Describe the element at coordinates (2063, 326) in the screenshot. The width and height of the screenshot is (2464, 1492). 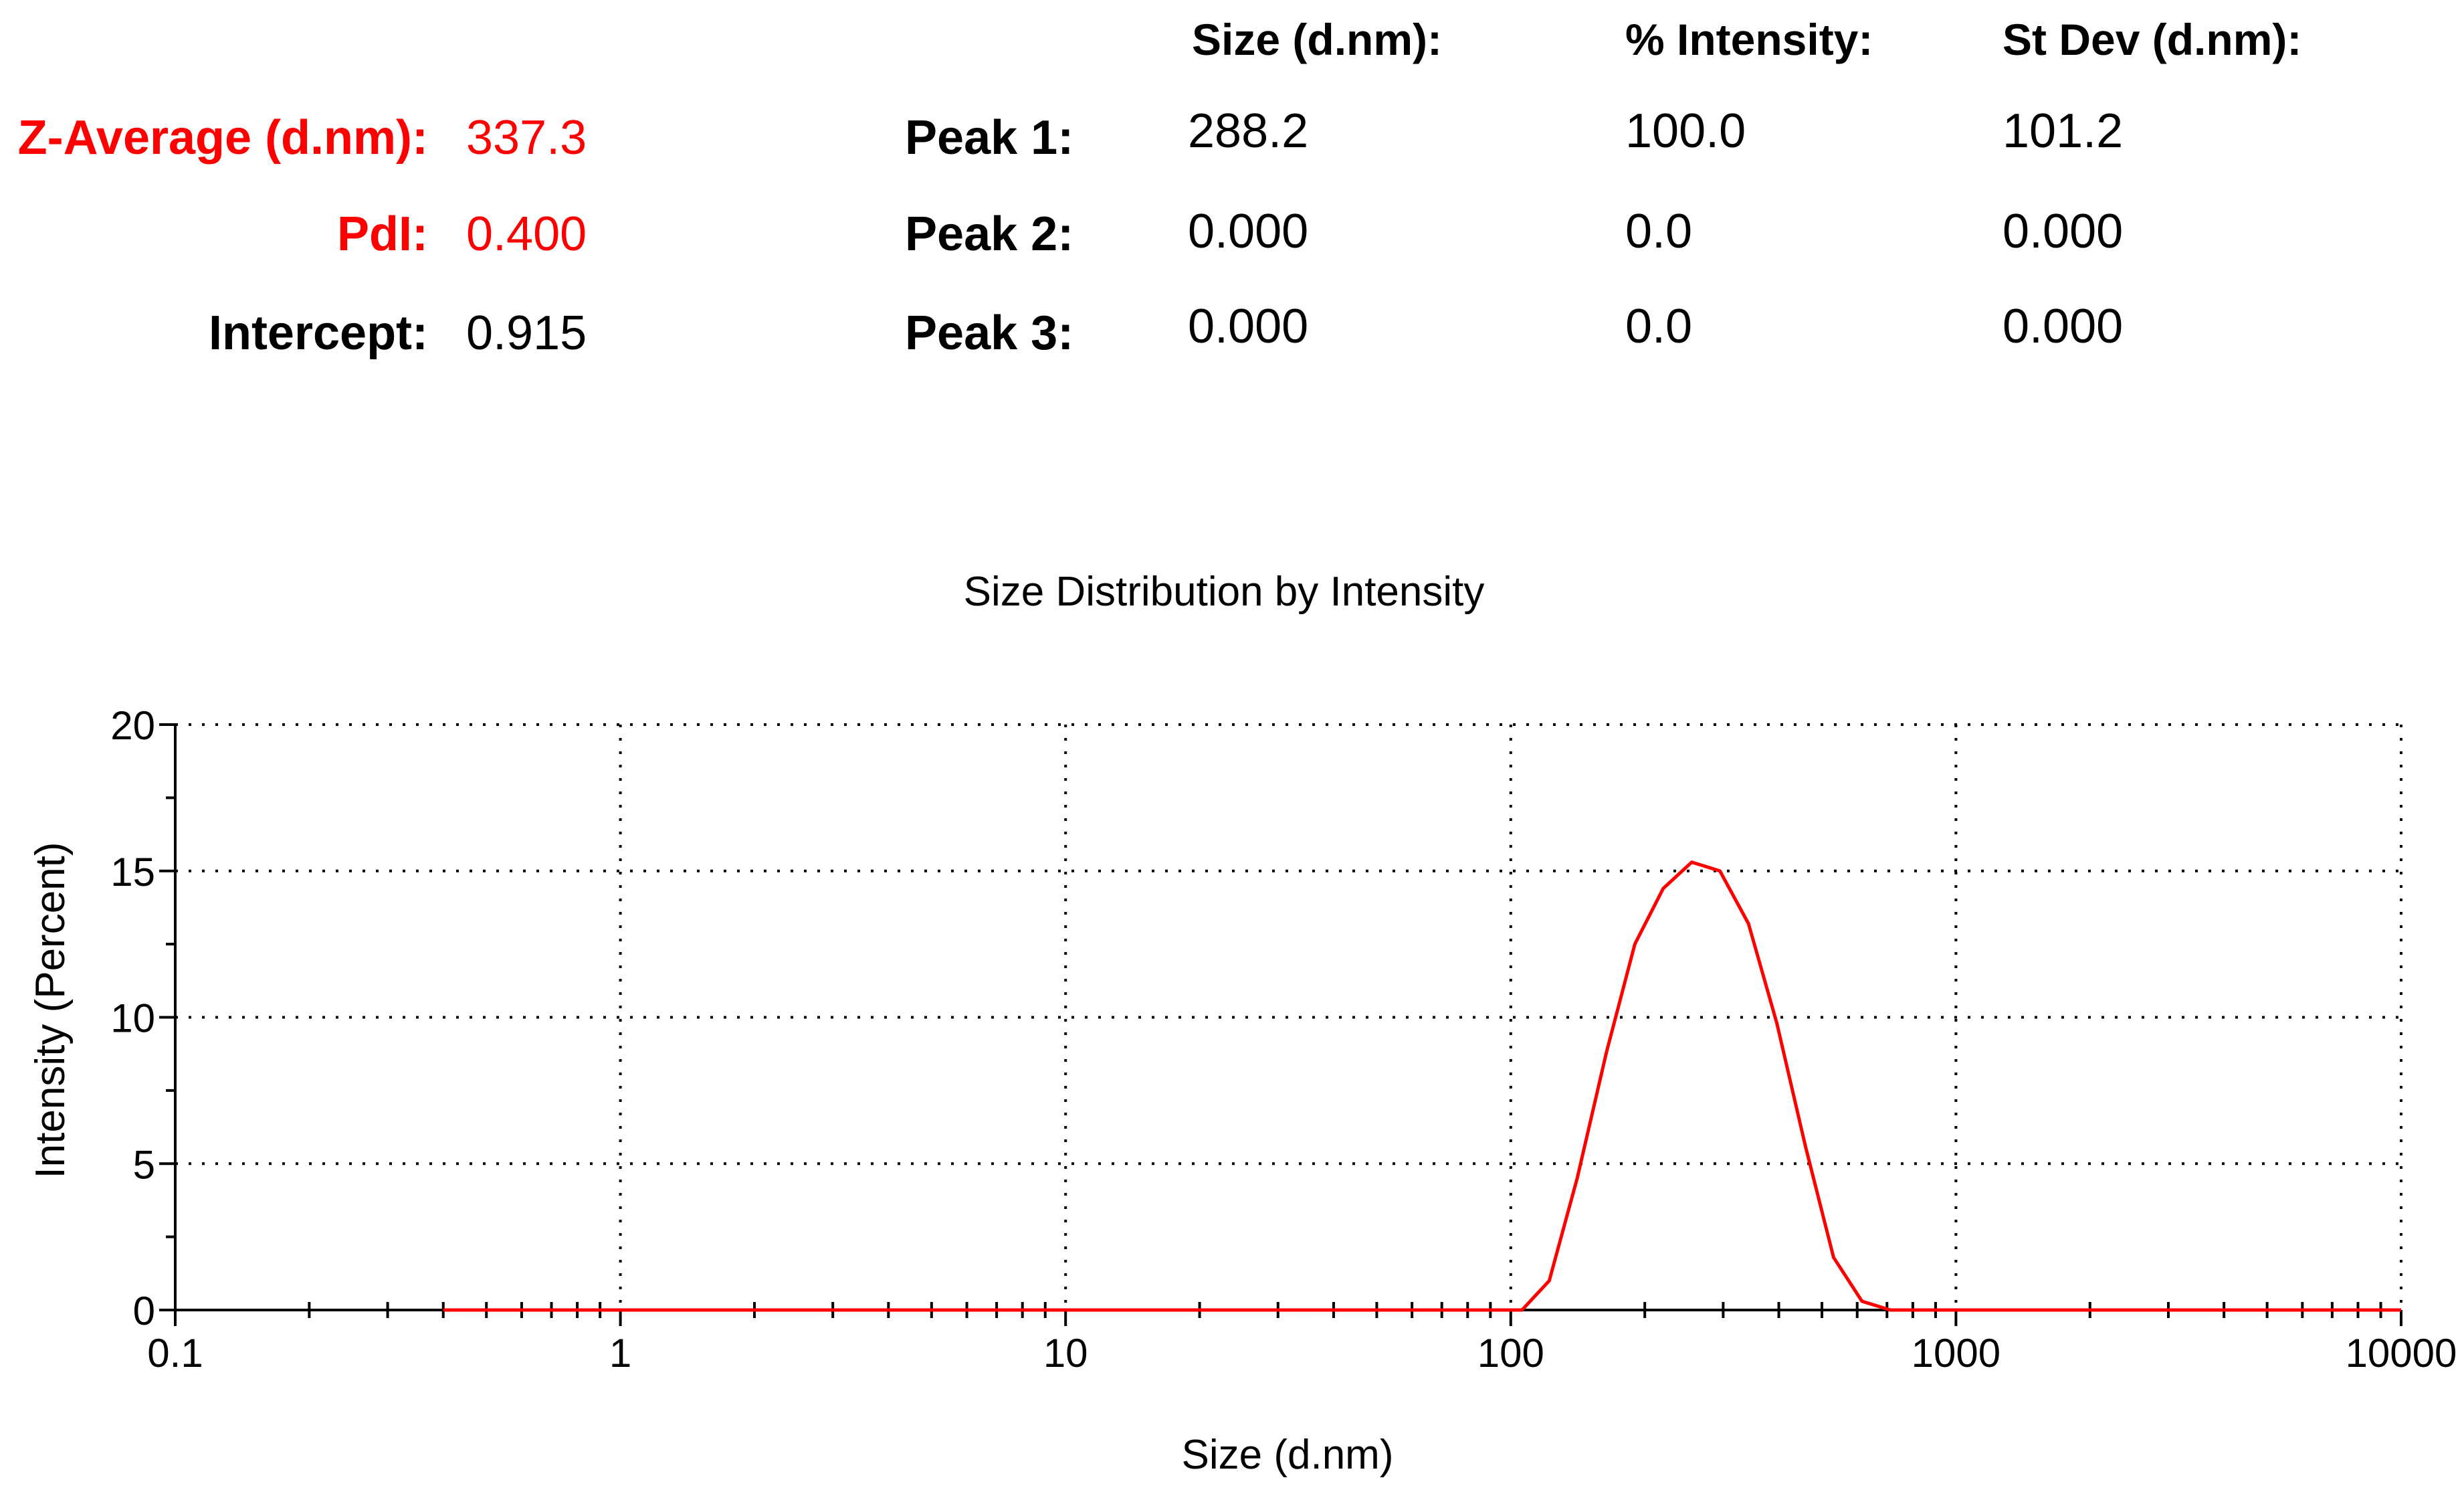
I see `peak-3-stdev: 0.000` at that location.